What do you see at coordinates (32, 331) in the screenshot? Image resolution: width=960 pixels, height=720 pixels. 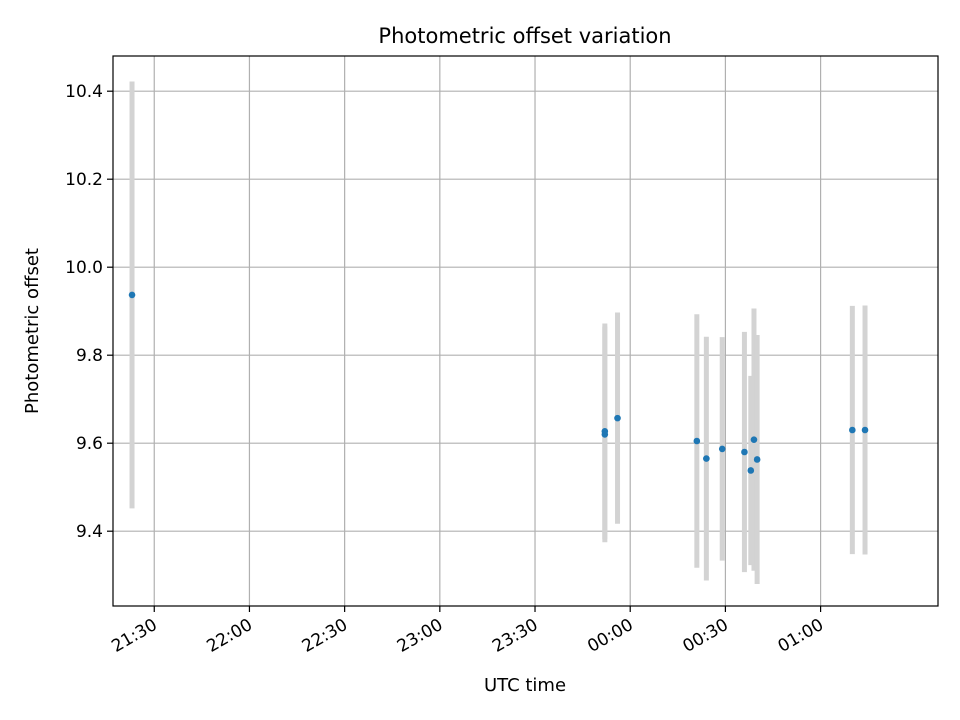 I see `y-axis-label: Photometric offset` at bounding box center [32, 331].